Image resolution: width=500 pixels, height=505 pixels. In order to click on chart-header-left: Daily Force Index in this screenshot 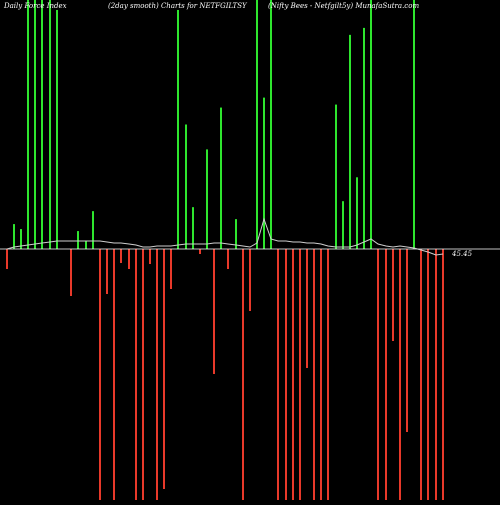, I will do `click(35, 6)`.